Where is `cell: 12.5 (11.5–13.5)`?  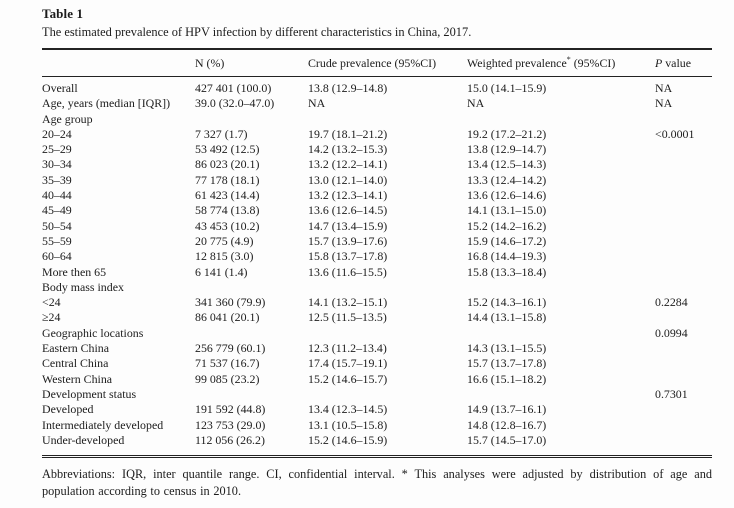
cell: 12.5 (11.5–13.5) is located at coordinates (347, 317).